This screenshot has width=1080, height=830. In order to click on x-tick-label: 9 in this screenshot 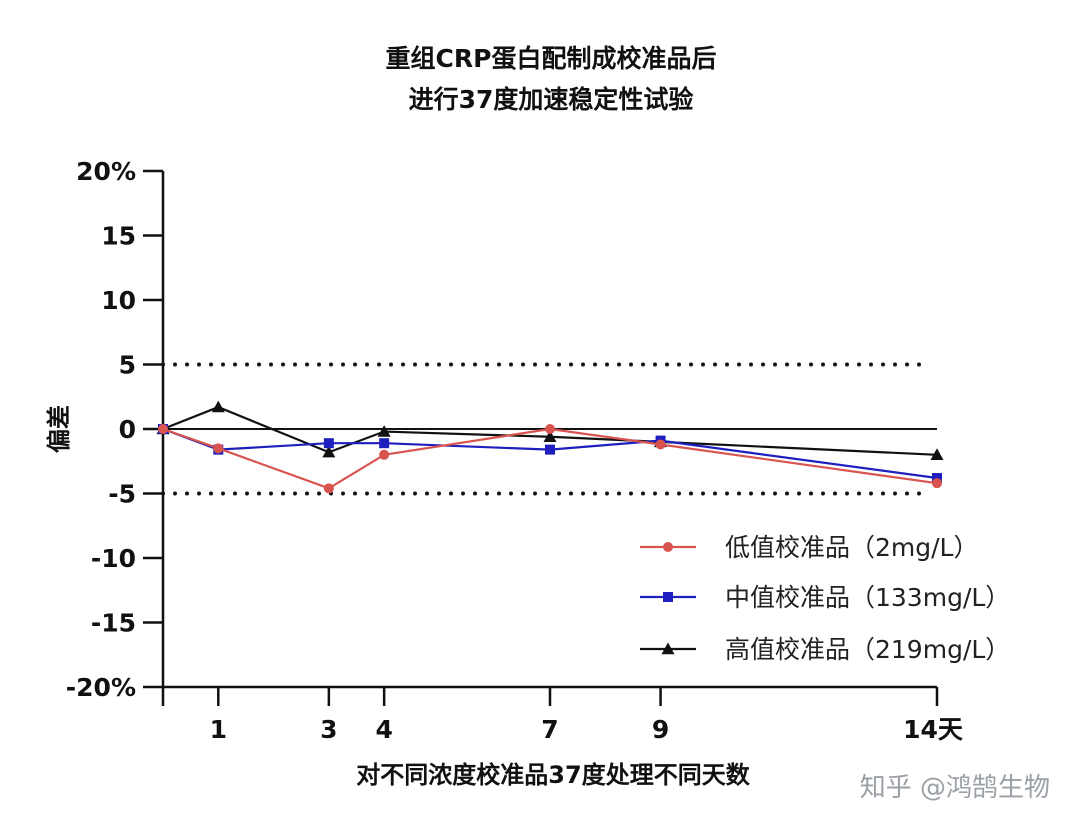, I will do `click(660, 729)`.